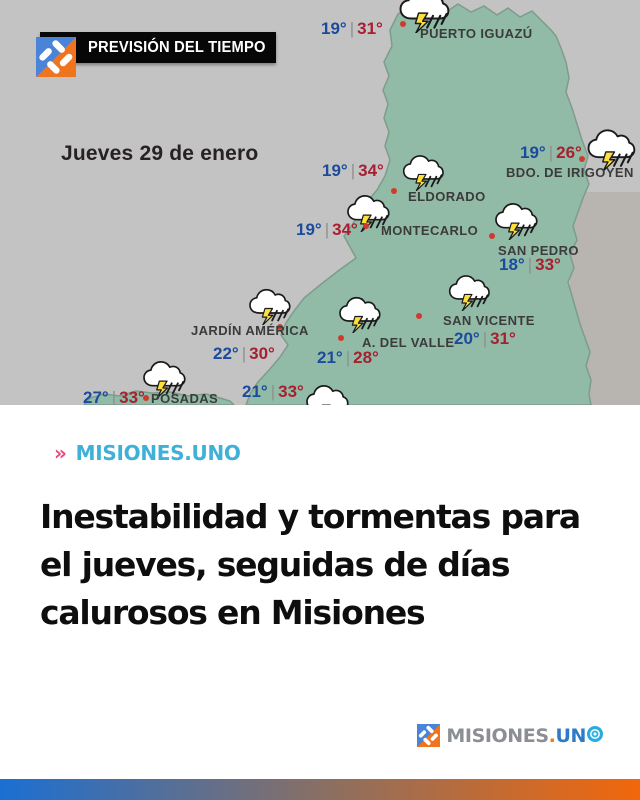  I want to click on footer-brand-logo: MISIONES.UNO, so click(510, 735).